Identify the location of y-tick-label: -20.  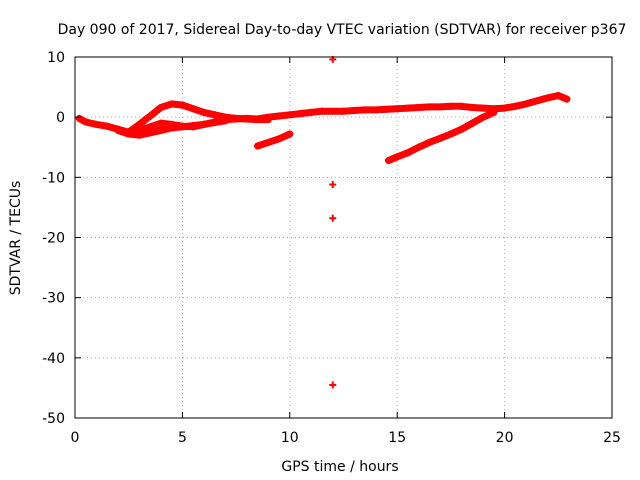
(53, 239).